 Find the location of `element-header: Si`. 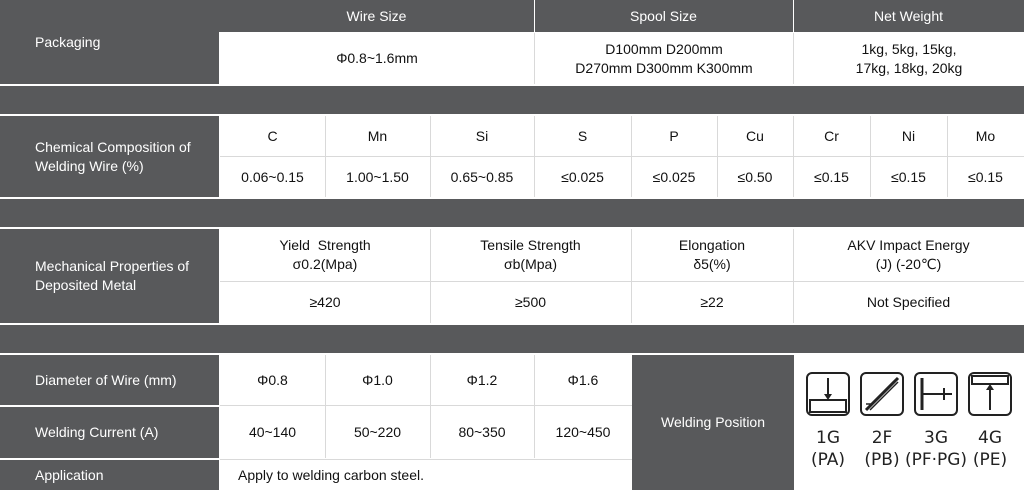

element-header: Si is located at coordinates (482, 135).